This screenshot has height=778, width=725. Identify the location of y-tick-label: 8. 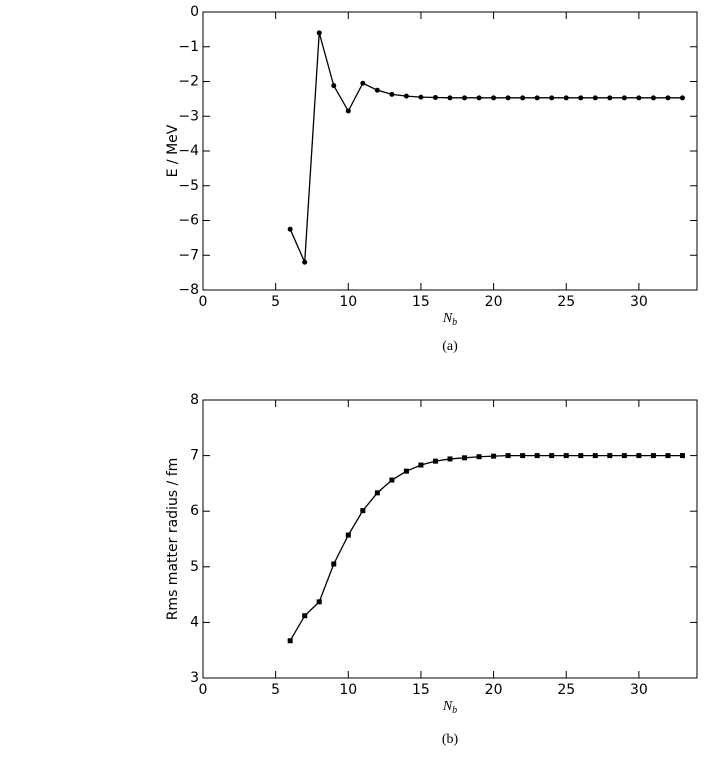
(194, 400).